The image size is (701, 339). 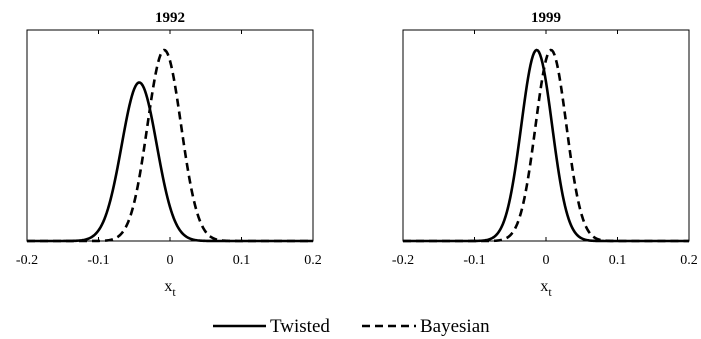 I want to click on panel-title: 1999, so click(x=546, y=18).